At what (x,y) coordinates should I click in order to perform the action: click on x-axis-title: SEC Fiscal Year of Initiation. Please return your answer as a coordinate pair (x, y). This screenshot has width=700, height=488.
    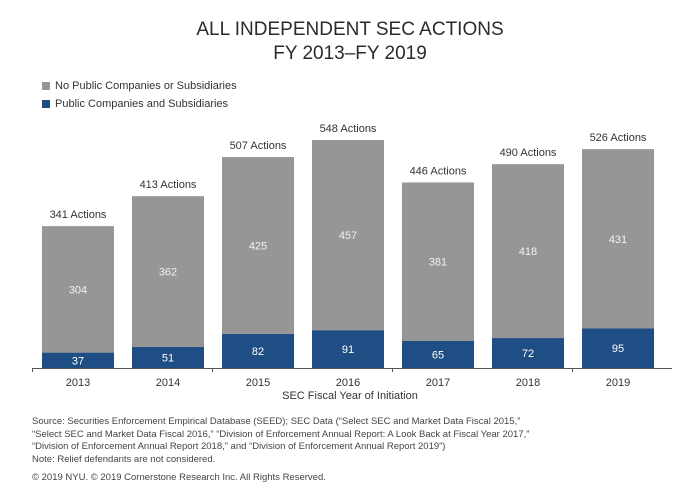
    Looking at the image, I should click on (350, 396).